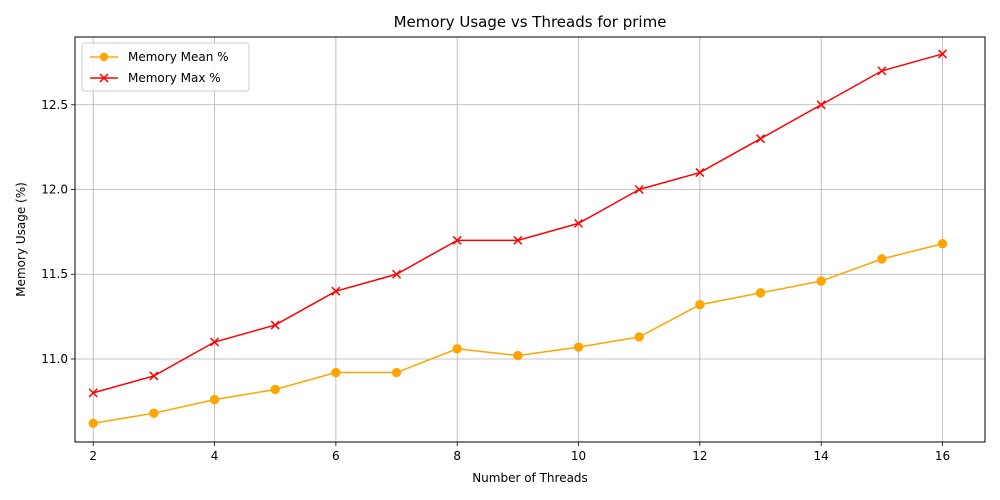 Image resolution: width=1000 pixels, height=500 pixels. Describe the element at coordinates (54, 105) in the screenshot. I see `y-tick-label: 12.5` at that location.